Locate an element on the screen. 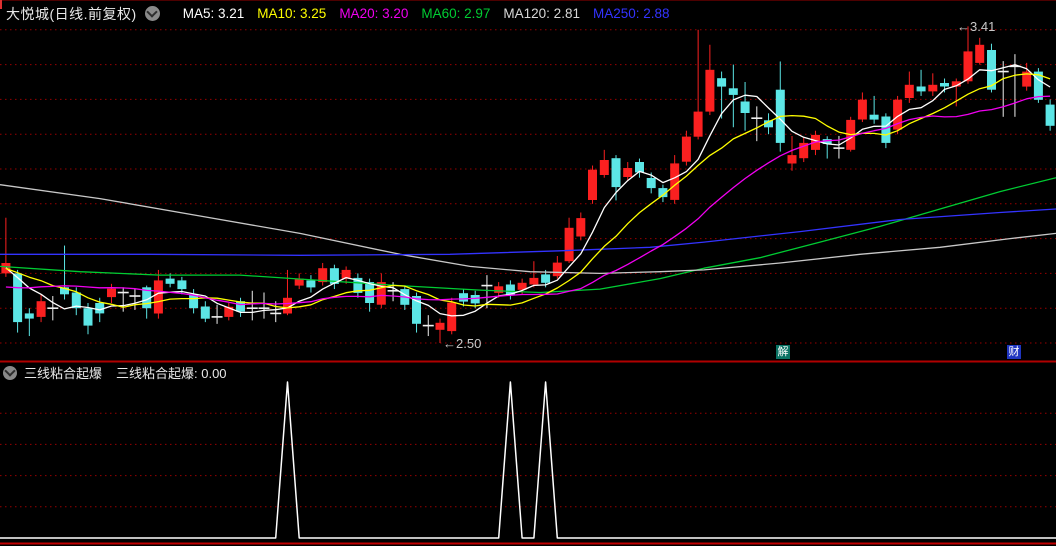 The width and height of the screenshot is (1056, 546). ma-legend-item: MA5: 3.21 is located at coordinates (213, 13).